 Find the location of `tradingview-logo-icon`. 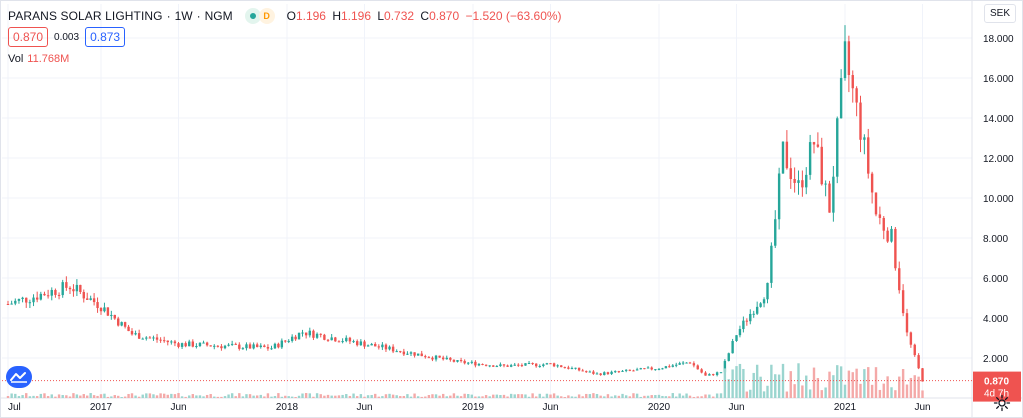

tradingview-logo-icon is located at coordinates (19, 377).